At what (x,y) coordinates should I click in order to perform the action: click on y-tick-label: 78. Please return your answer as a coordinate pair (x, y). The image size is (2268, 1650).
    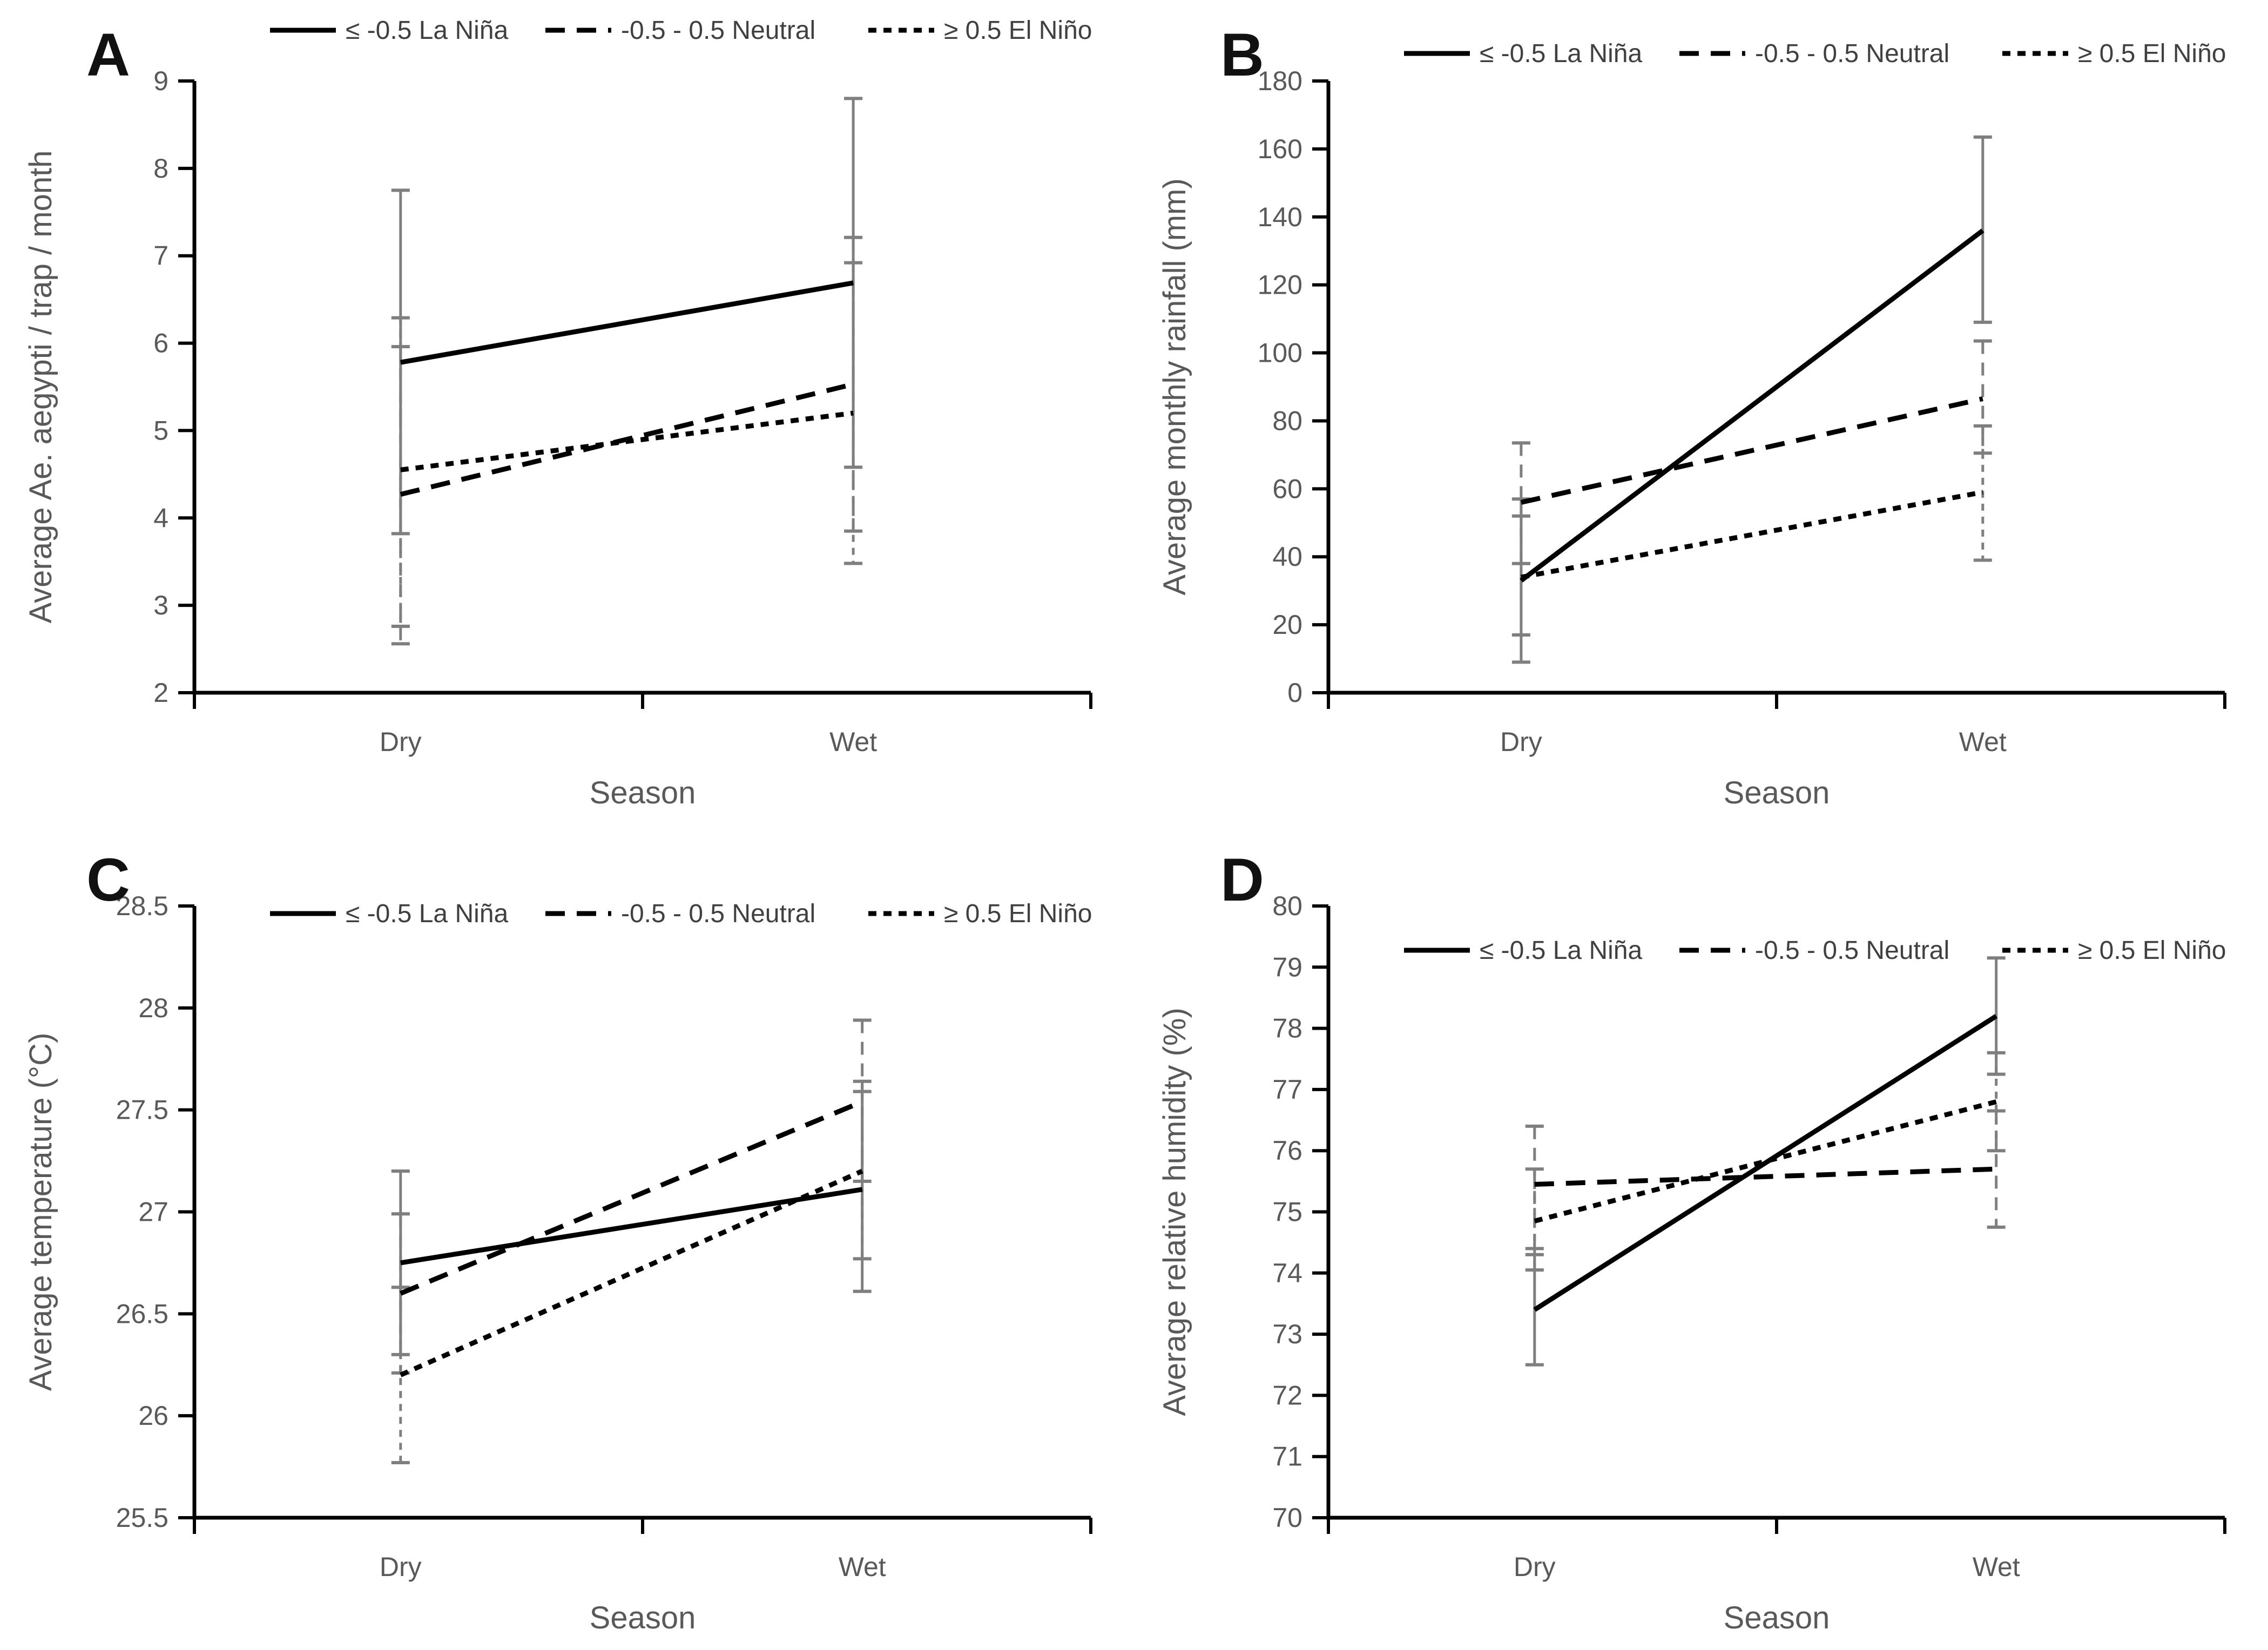
    Looking at the image, I should click on (1287, 1028).